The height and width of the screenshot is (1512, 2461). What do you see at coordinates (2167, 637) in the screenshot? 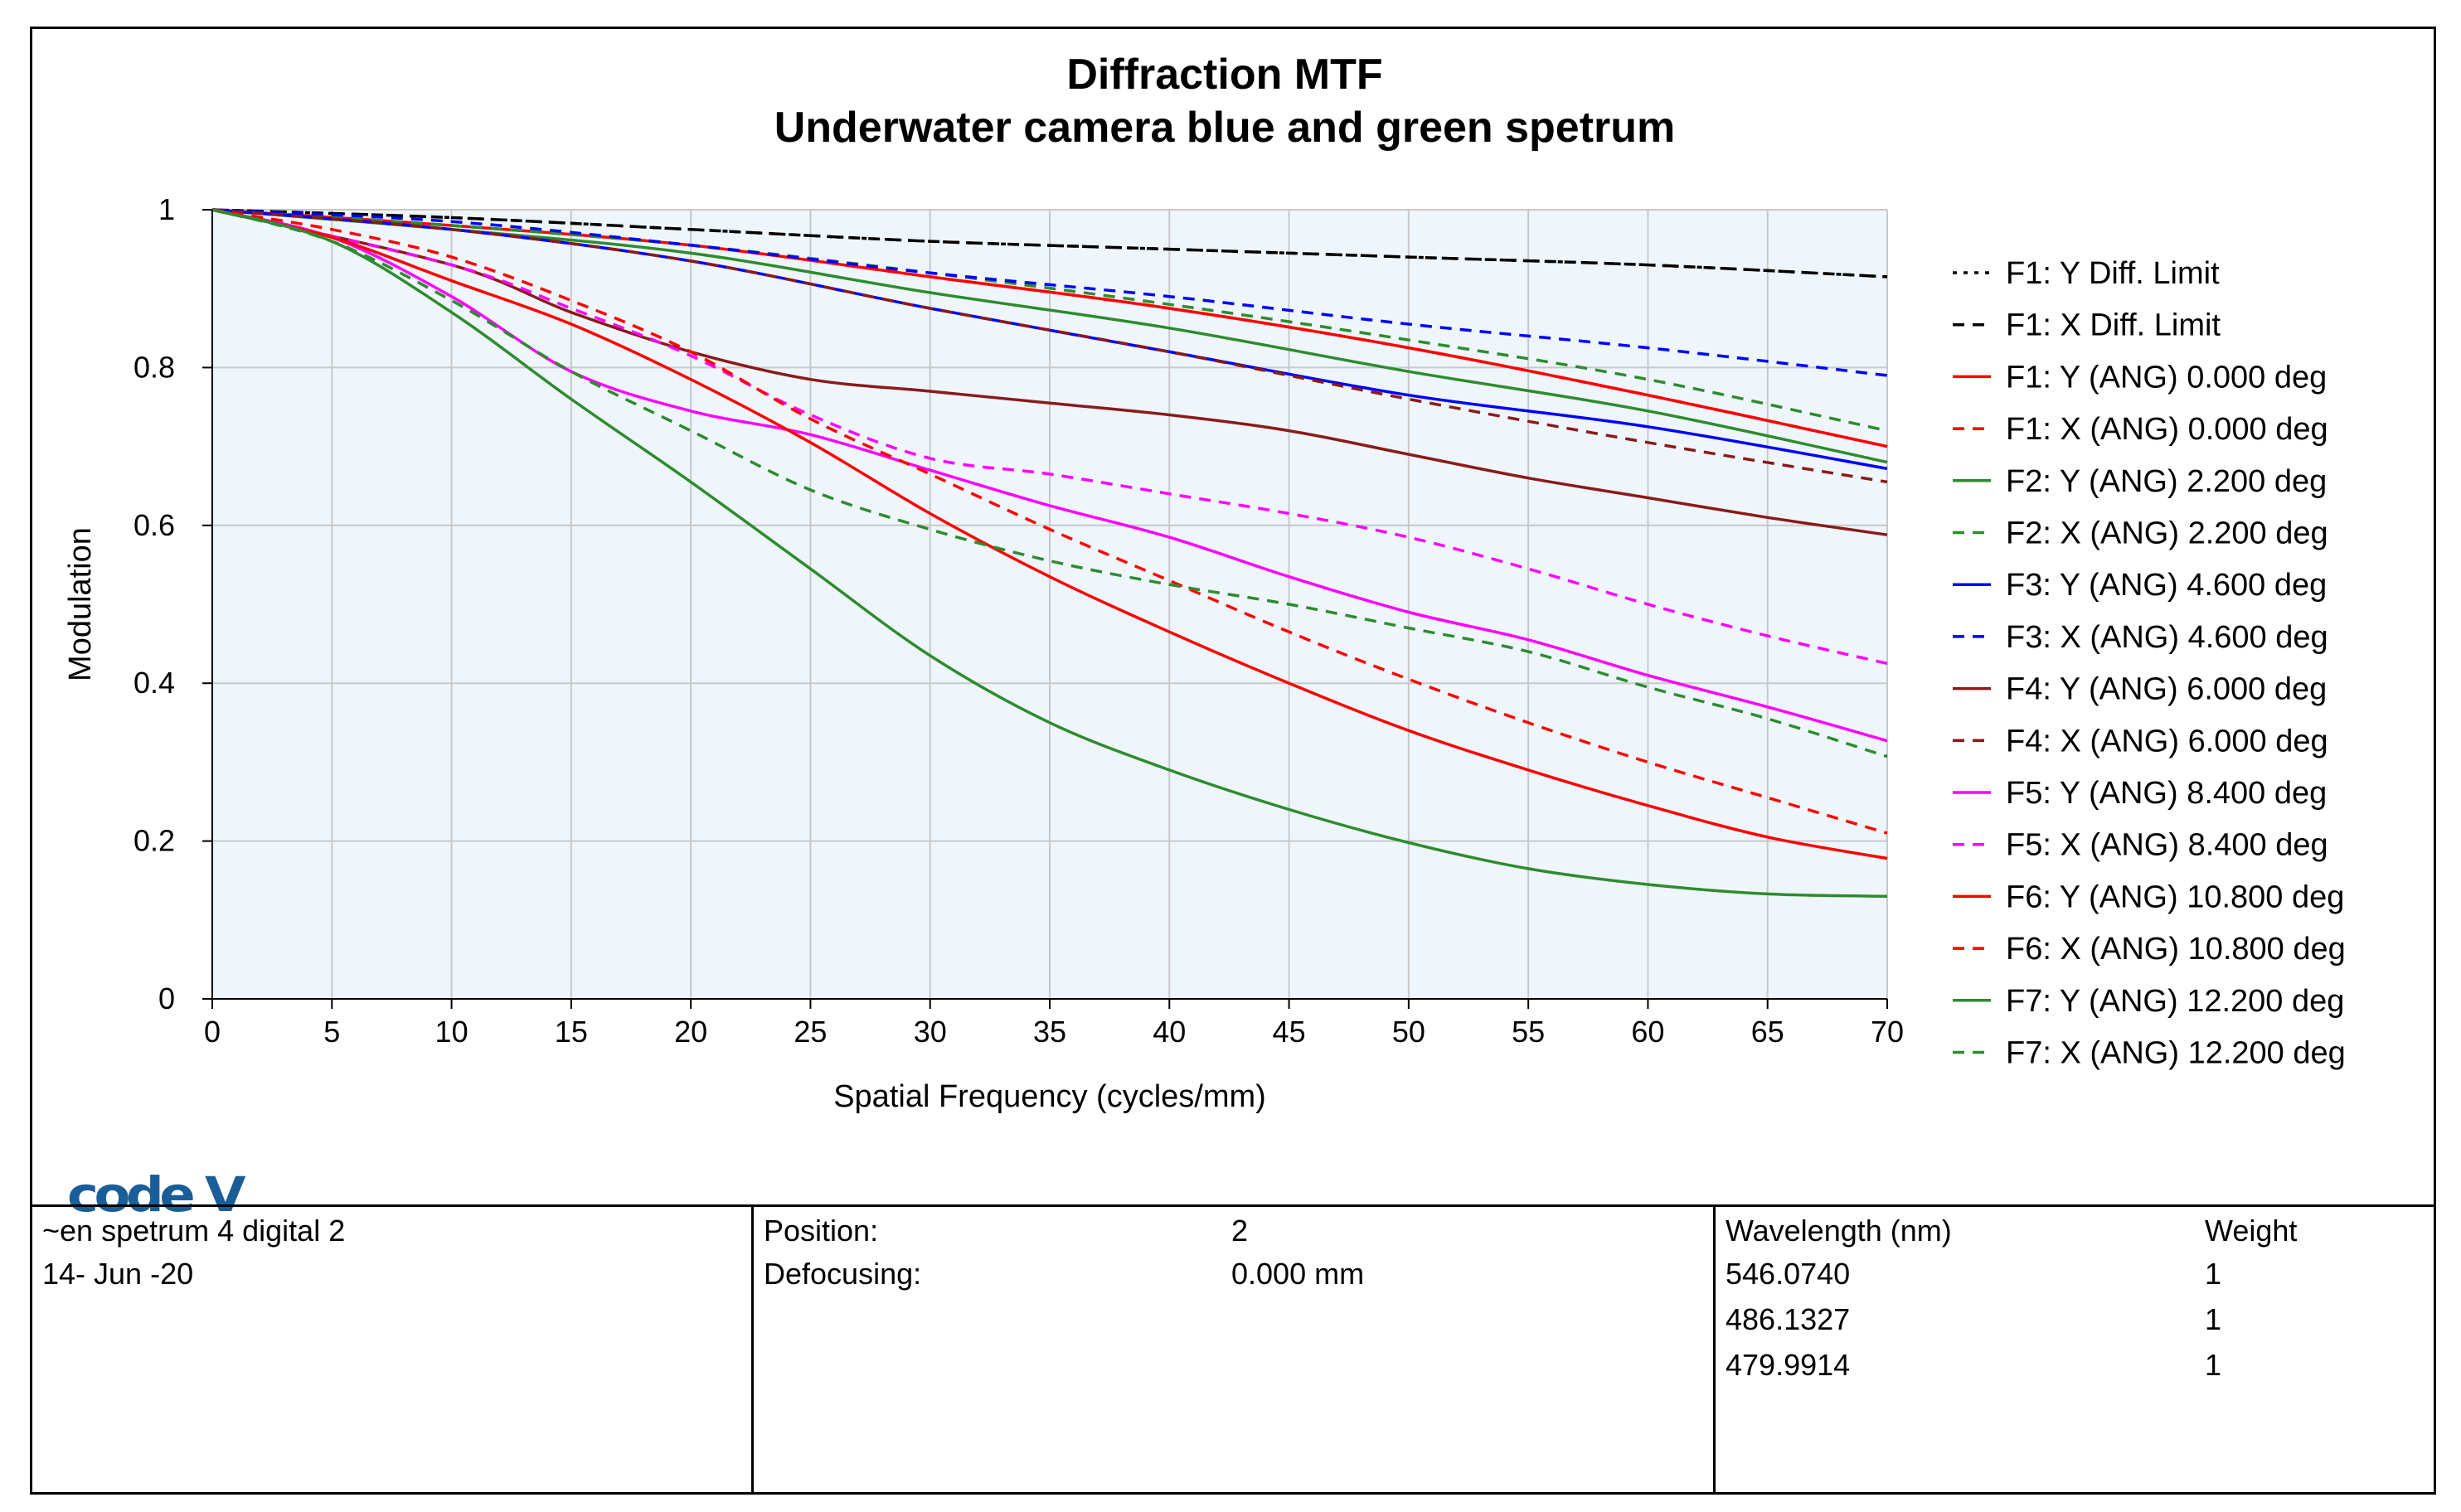
I see `legend-entry: F3: X (ANG) 4.600 deg` at bounding box center [2167, 637].